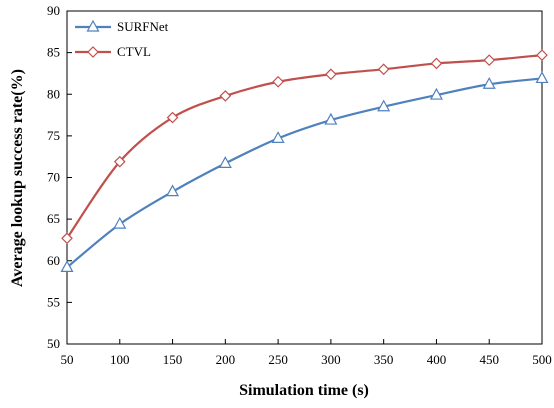 The height and width of the screenshot is (408, 554). I want to click on x-tick-label: 250, so click(278, 359).